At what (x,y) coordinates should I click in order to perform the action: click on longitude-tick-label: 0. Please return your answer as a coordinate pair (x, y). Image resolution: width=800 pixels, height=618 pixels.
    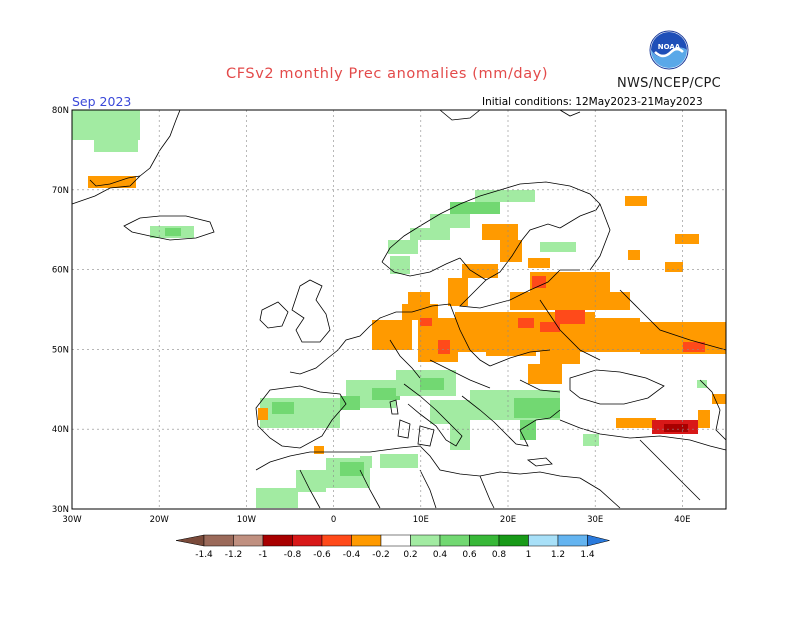
    Looking at the image, I should click on (333, 520).